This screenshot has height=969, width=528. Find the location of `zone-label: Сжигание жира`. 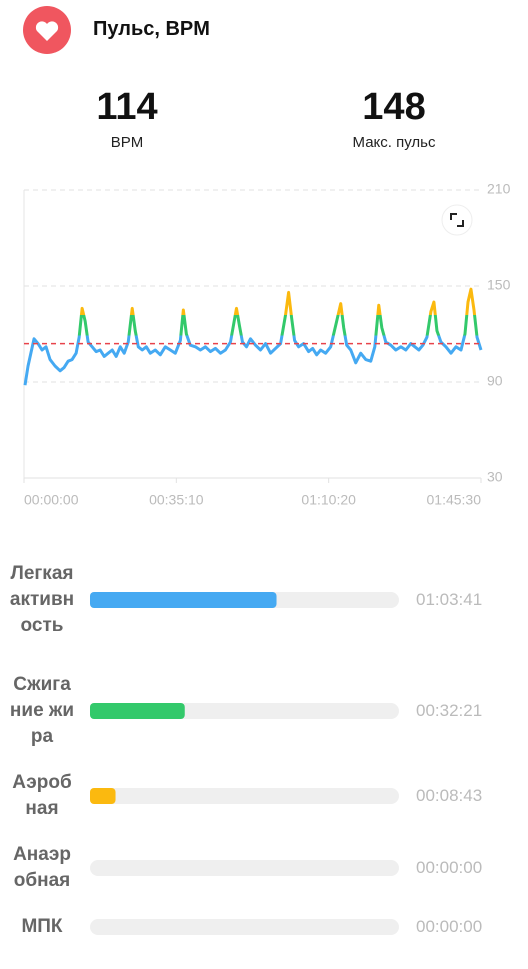

zone-label: Сжигание жира is located at coordinates (42, 710).